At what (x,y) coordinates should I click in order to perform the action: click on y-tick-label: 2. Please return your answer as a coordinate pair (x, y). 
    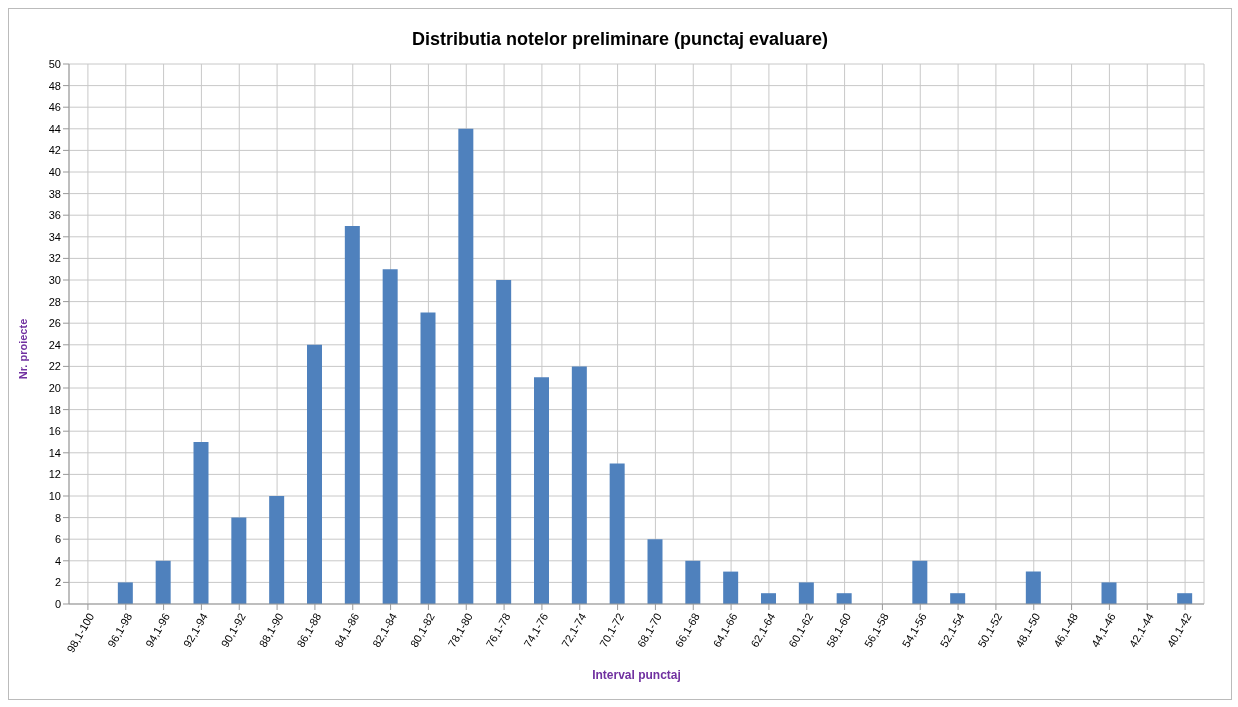
    Looking at the image, I should click on (57, 582).